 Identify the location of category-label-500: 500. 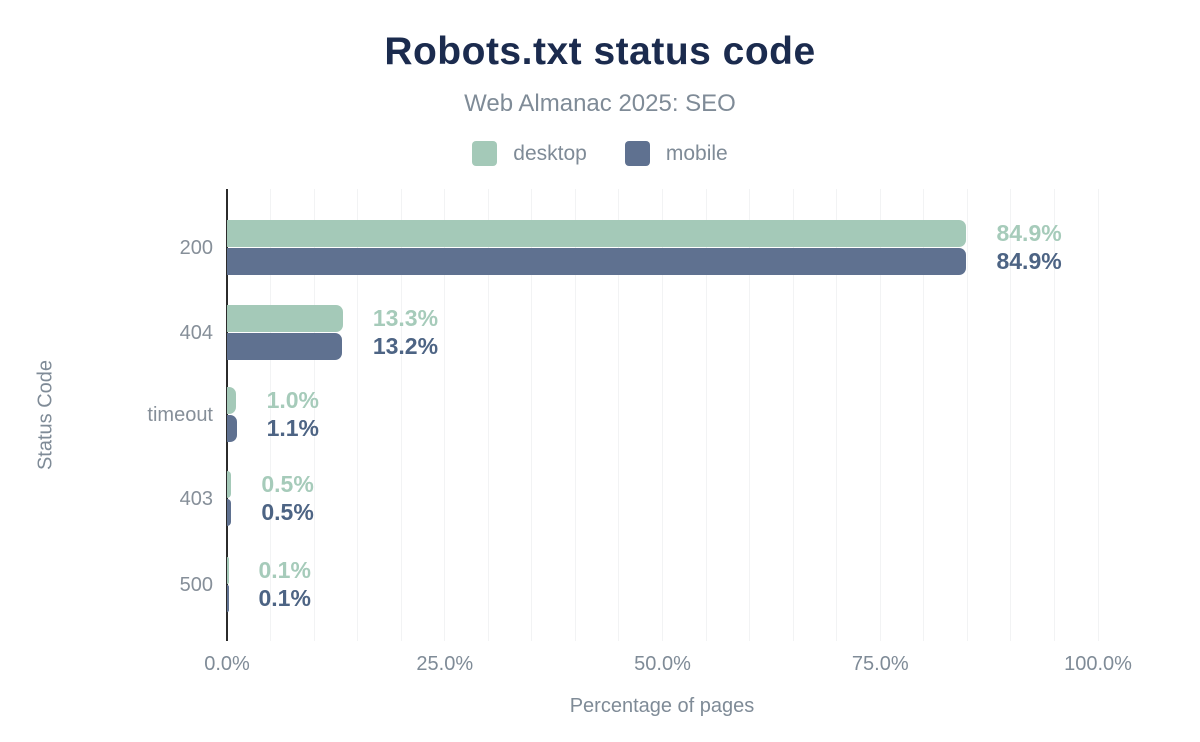
(196, 585).